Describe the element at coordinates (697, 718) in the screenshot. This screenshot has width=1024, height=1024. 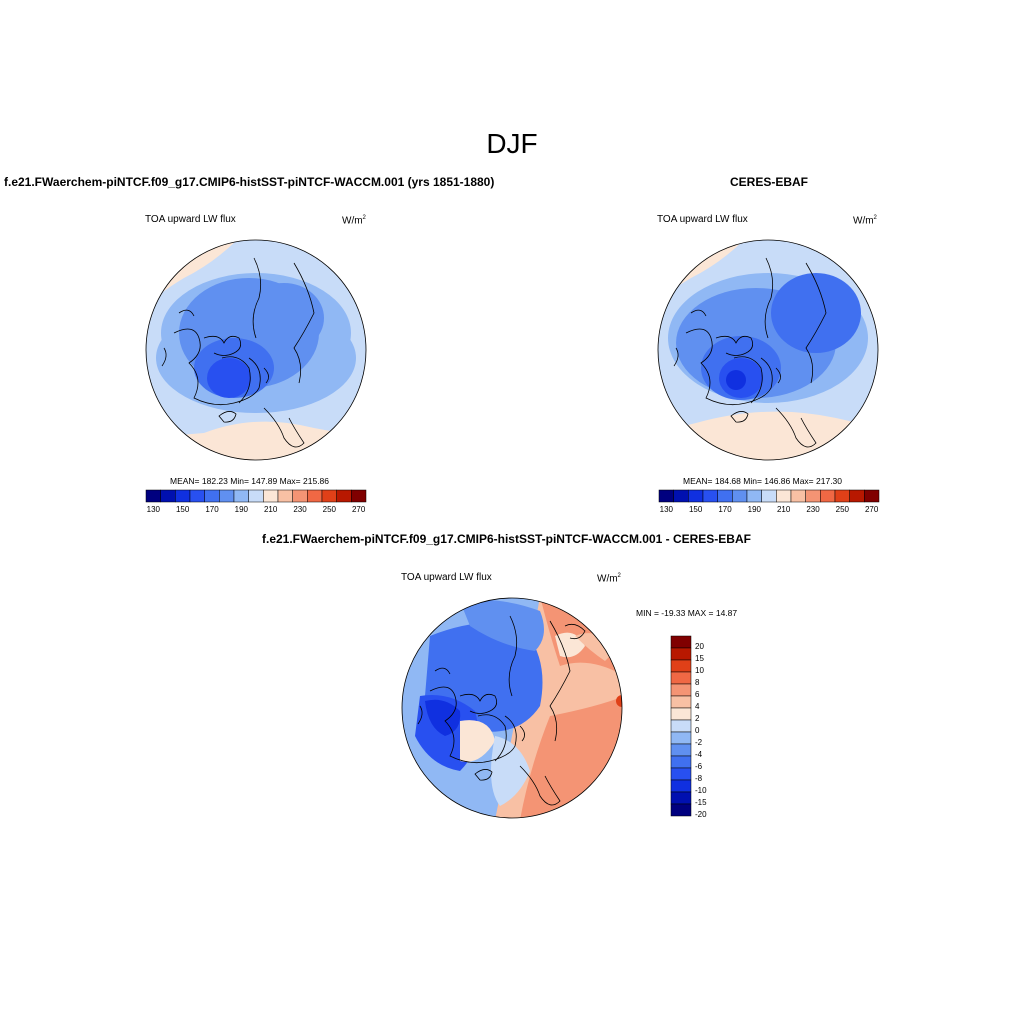
I see `diff-colorbar-tick-label: 2` at that location.